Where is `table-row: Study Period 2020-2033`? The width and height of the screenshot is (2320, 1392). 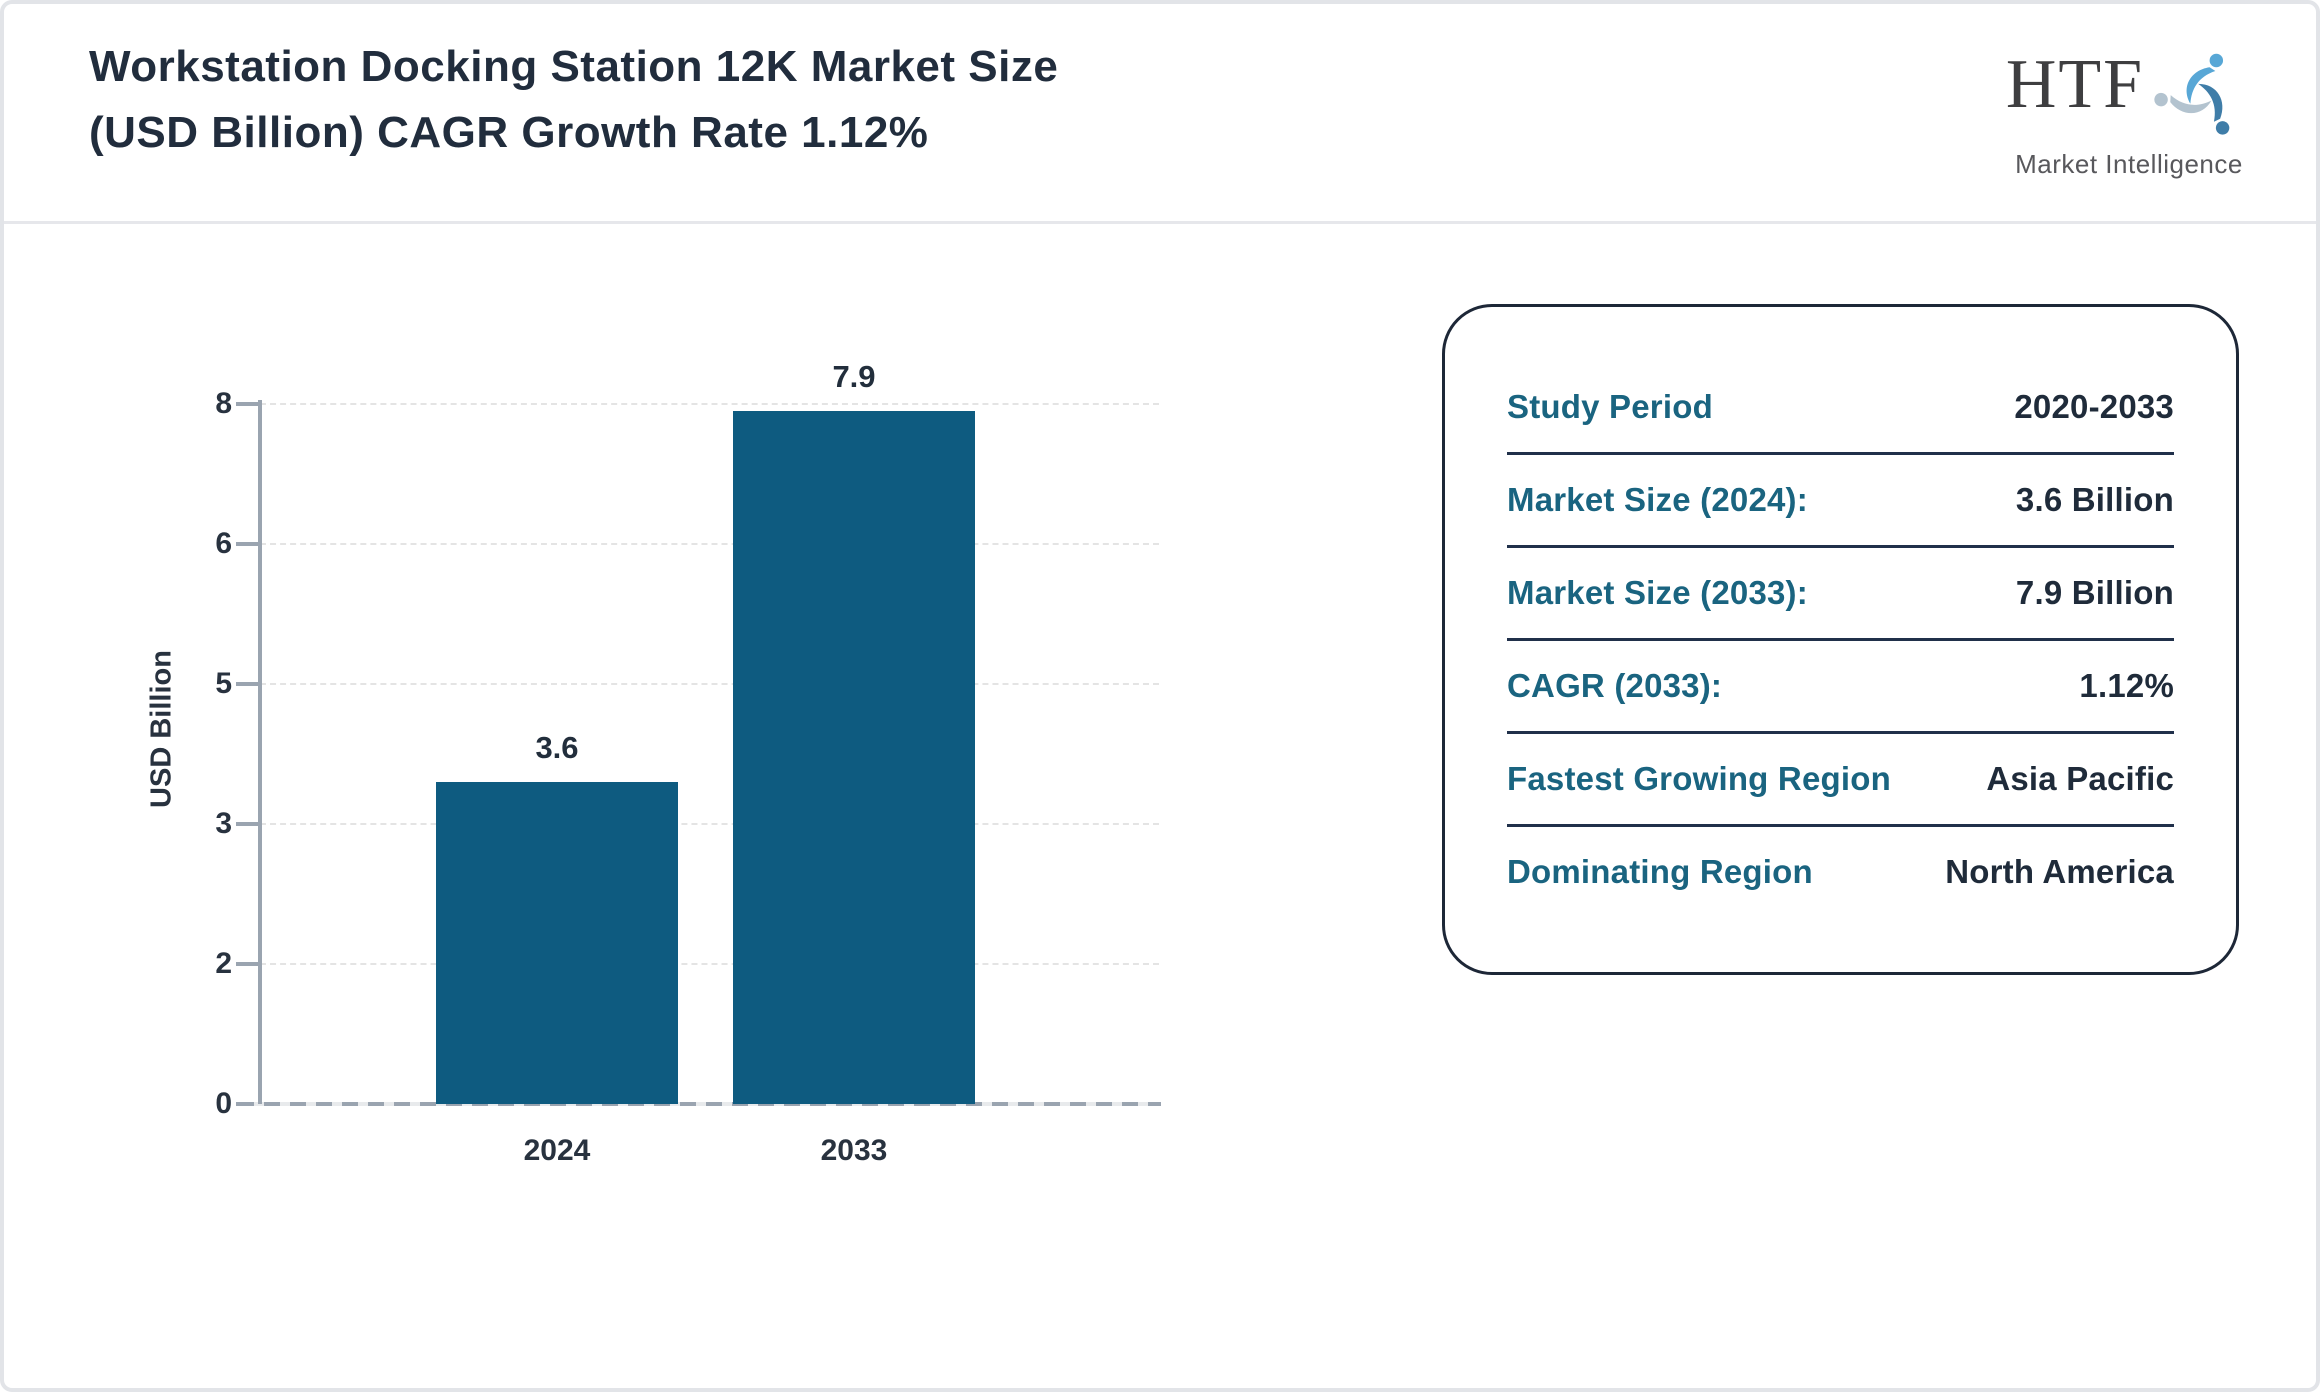
table-row: Study Period 2020-2033 is located at coordinates (1840, 408).